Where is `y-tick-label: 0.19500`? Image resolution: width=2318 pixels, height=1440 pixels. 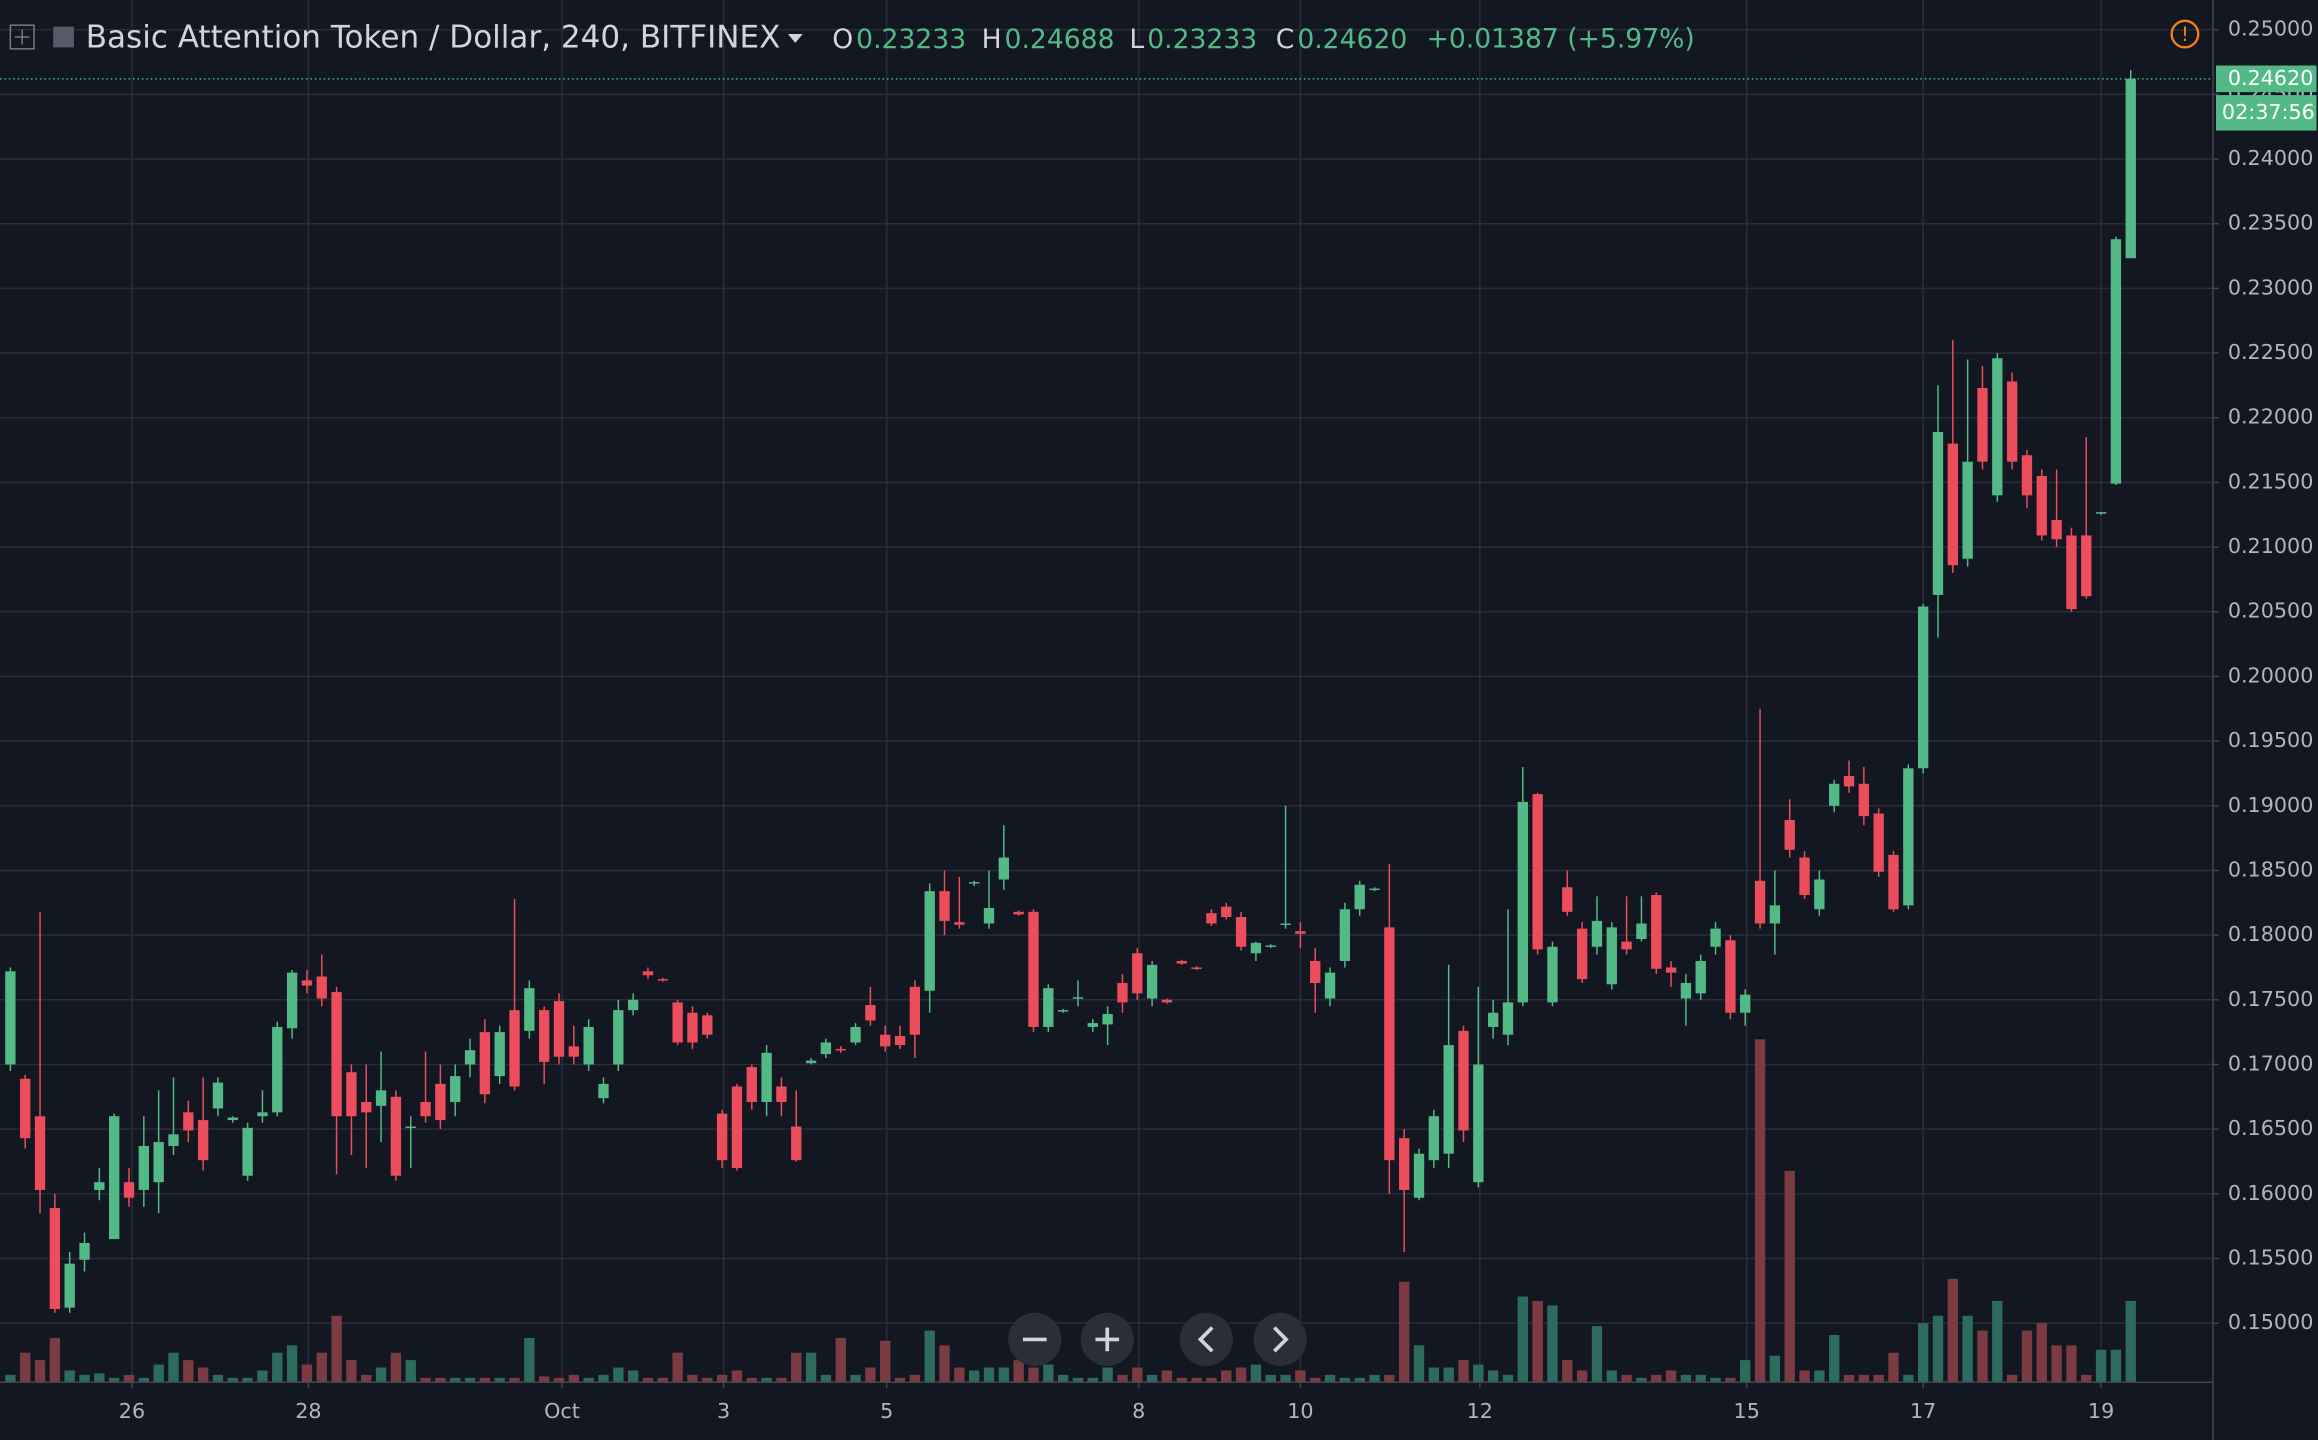 y-tick-label: 0.19500 is located at coordinates (2271, 740).